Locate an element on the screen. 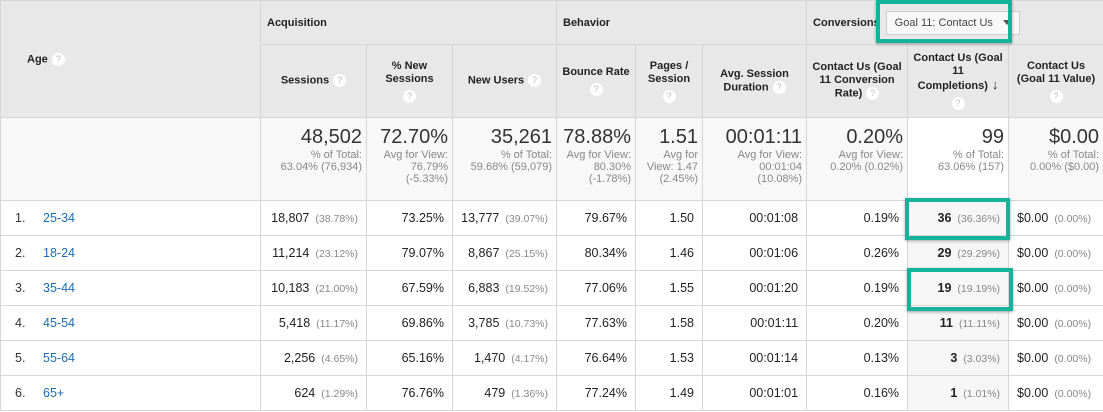 The height and width of the screenshot is (412, 1103). age-cell: 5. 55-64 is located at coordinates (130, 358).